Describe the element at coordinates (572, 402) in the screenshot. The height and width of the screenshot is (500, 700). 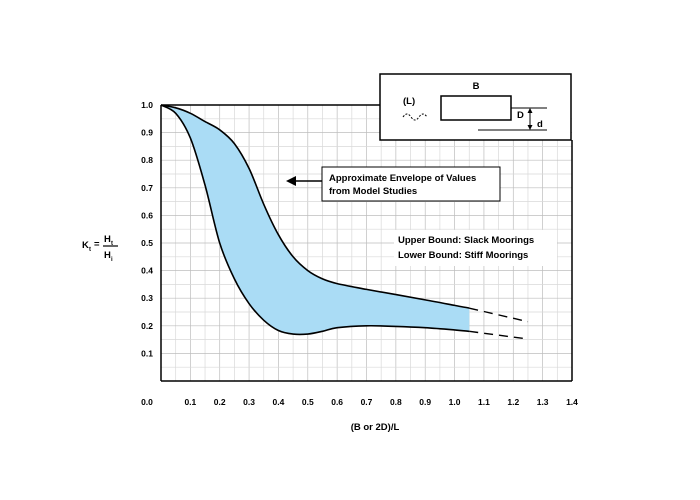
I see `x-tick-label: 1.4` at that location.